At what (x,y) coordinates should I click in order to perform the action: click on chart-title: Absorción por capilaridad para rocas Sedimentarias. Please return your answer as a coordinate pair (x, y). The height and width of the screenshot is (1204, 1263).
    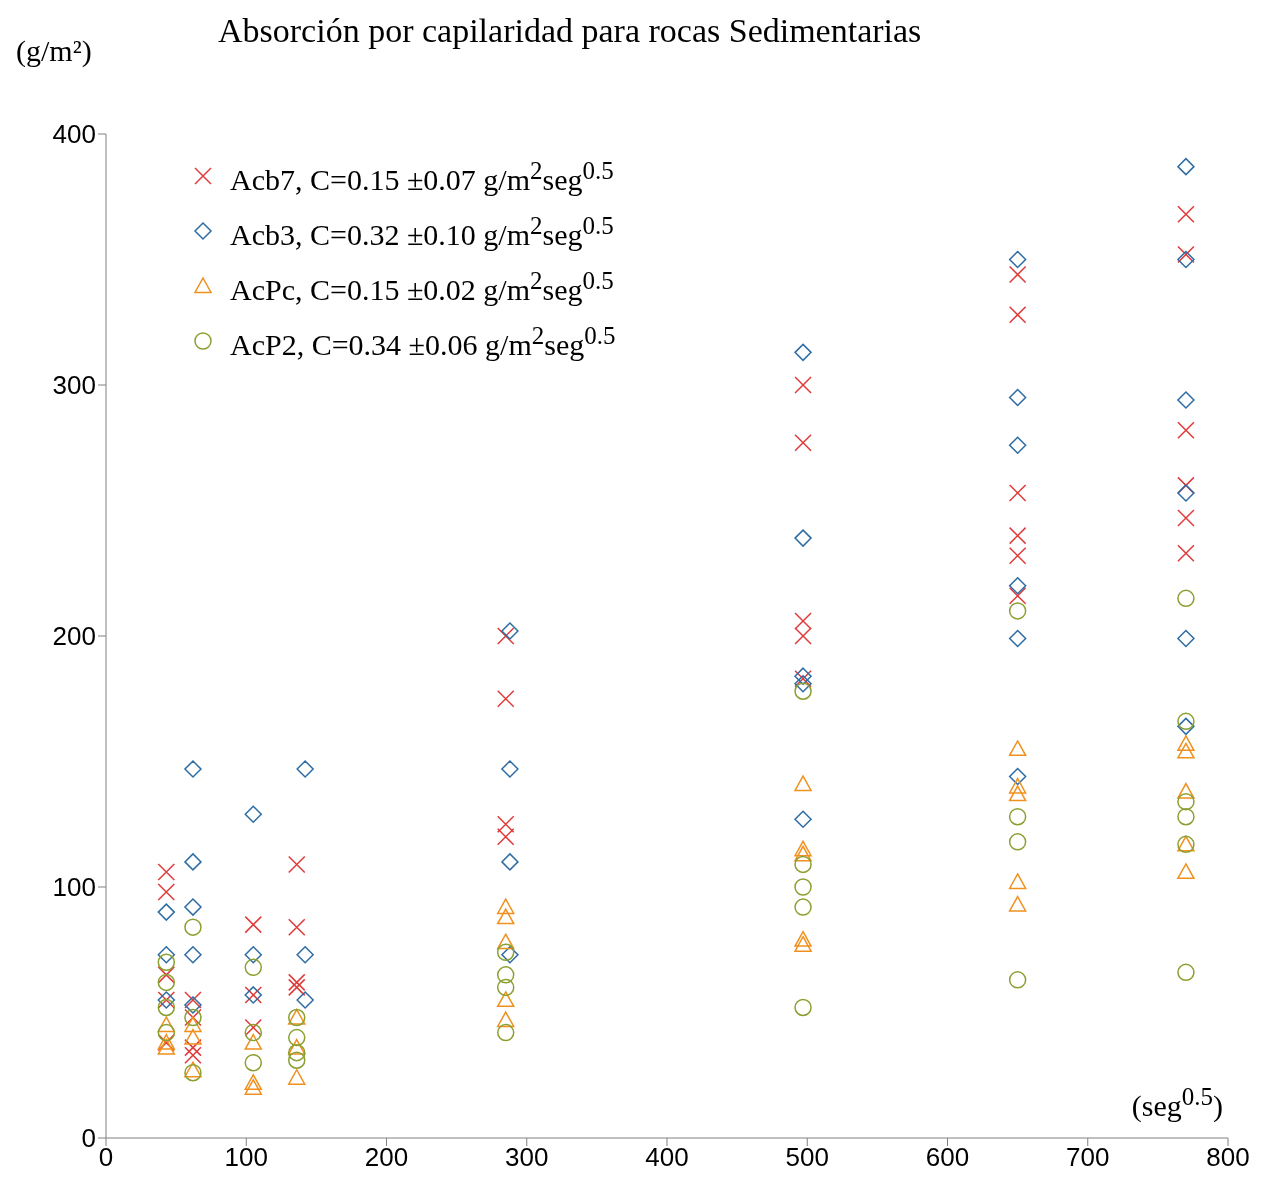
    Looking at the image, I should click on (570, 31).